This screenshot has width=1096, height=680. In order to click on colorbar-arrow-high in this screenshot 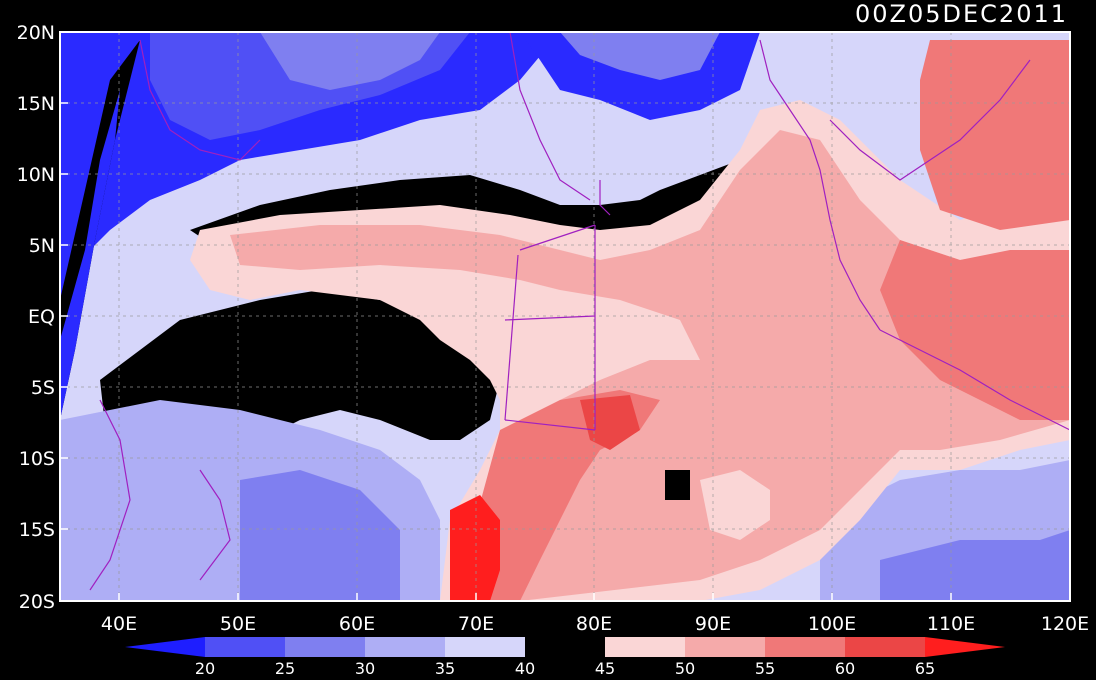, I will do `click(965, 647)`.